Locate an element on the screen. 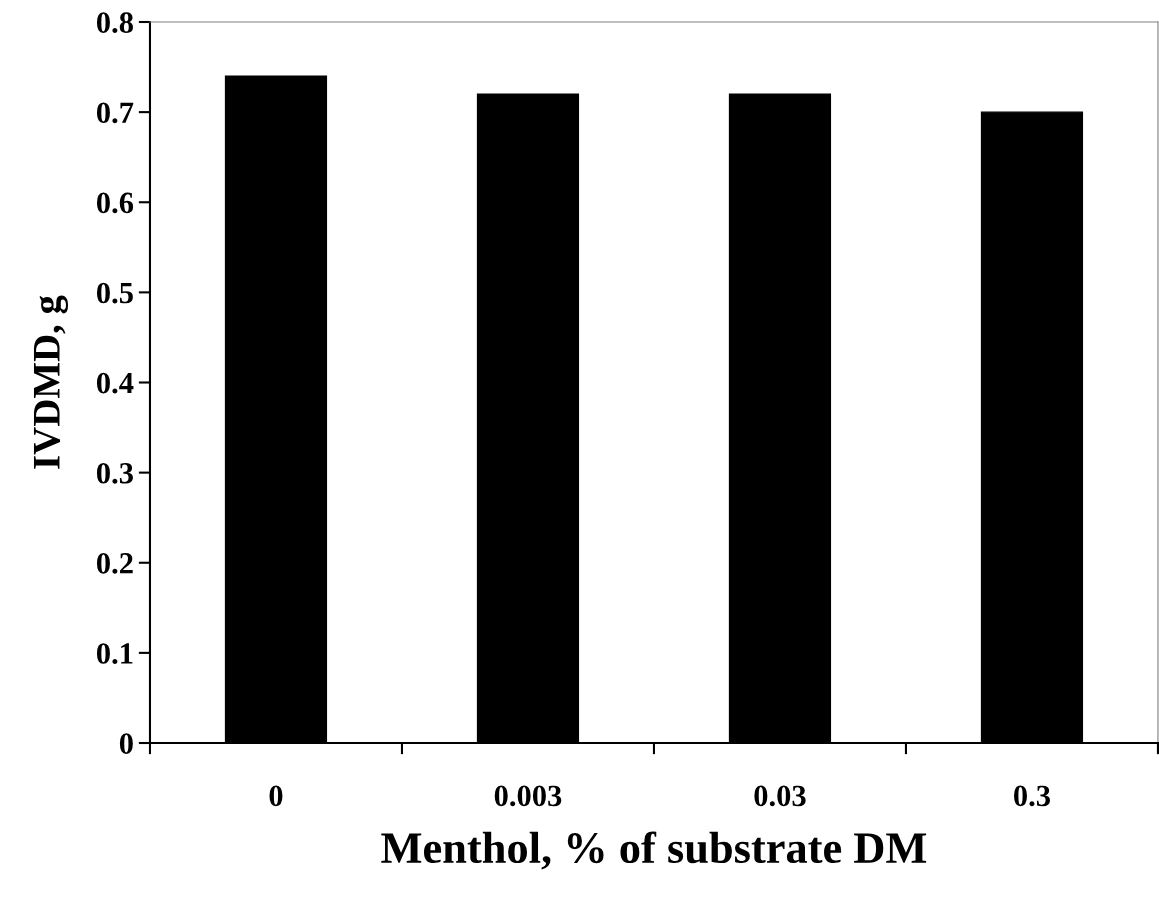 The height and width of the screenshot is (898, 1159). x-tick-label: 0 is located at coordinates (276, 796).